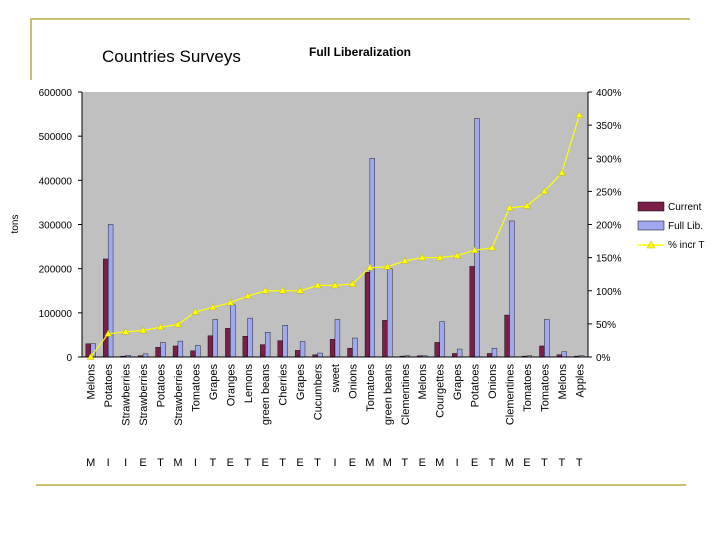 This screenshot has width=720, height=540. What do you see at coordinates (56, 181) in the screenshot?
I see `y-tick-label: 400000` at bounding box center [56, 181].